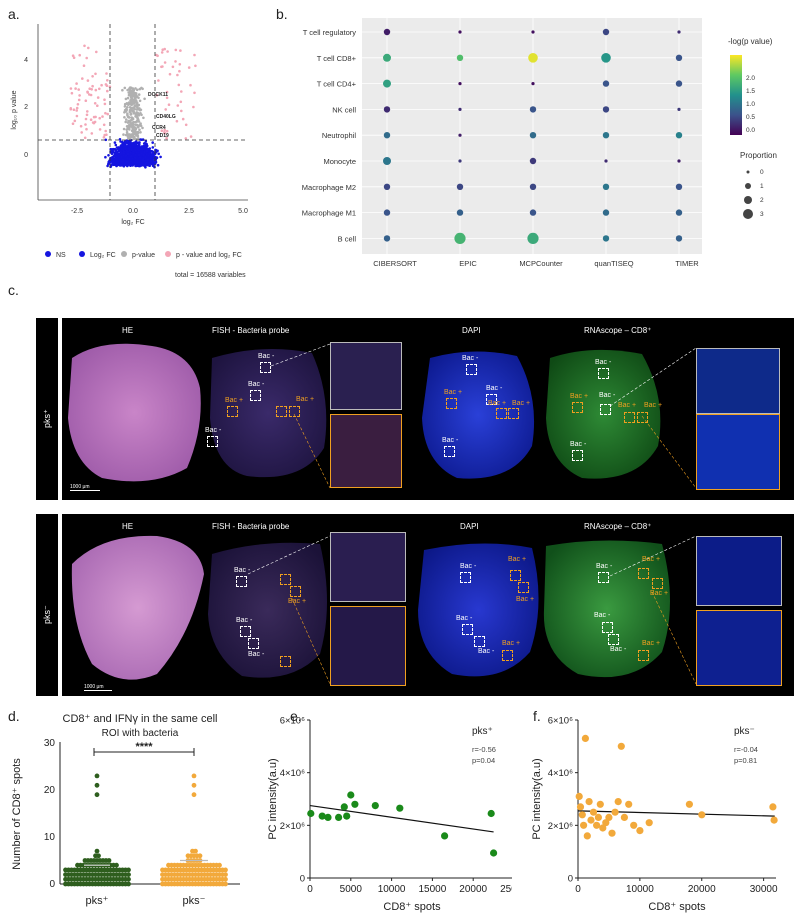 The height and width of the screenshot is (921, 800). Describe the element at coordinates (292, 826) in the screenshot. I see `y-tick-label: 2×10⁶` at that location.